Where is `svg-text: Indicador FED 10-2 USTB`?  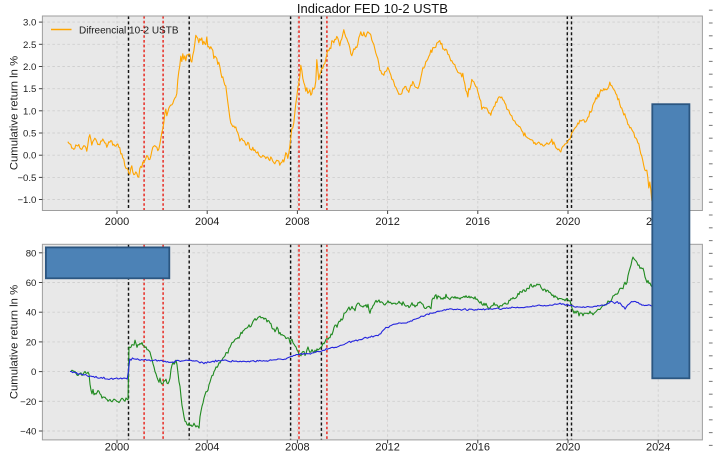
svg-text: Indicador FED 10-2 USTB is located at coordinates (372, 8).